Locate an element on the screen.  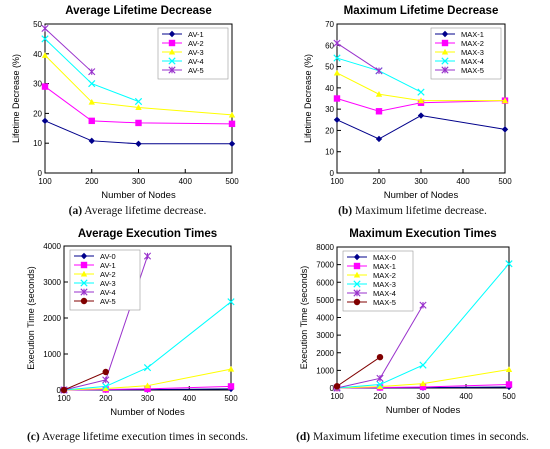
legend-label: AV-3 is located at coordinates (108, 283).